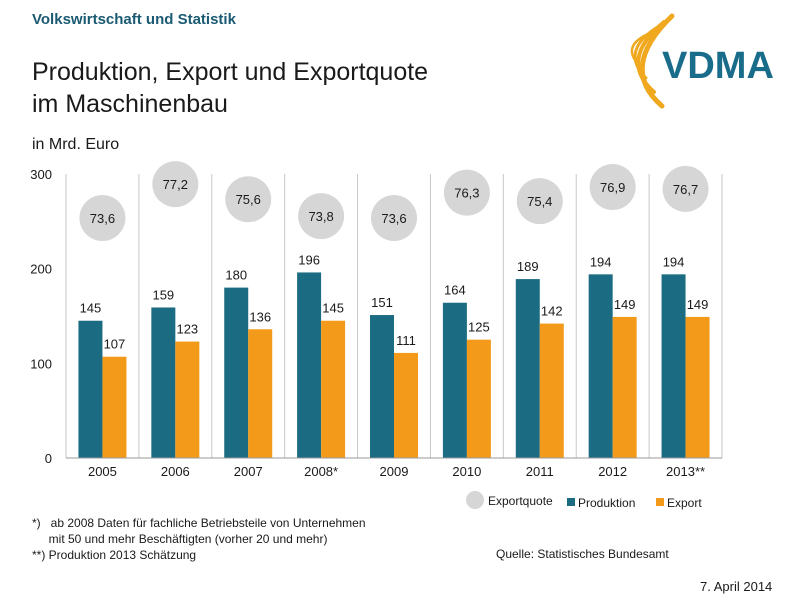 The image size is (800, 600). Describe the element at coordinates (660, 502) in the screenshot. I see `legend-export-swatch` at that location.